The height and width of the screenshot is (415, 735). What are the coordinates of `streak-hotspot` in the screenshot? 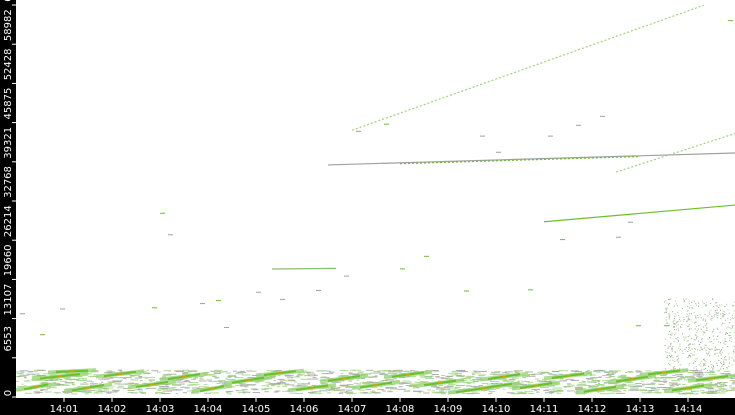 It's located at (376, 385).